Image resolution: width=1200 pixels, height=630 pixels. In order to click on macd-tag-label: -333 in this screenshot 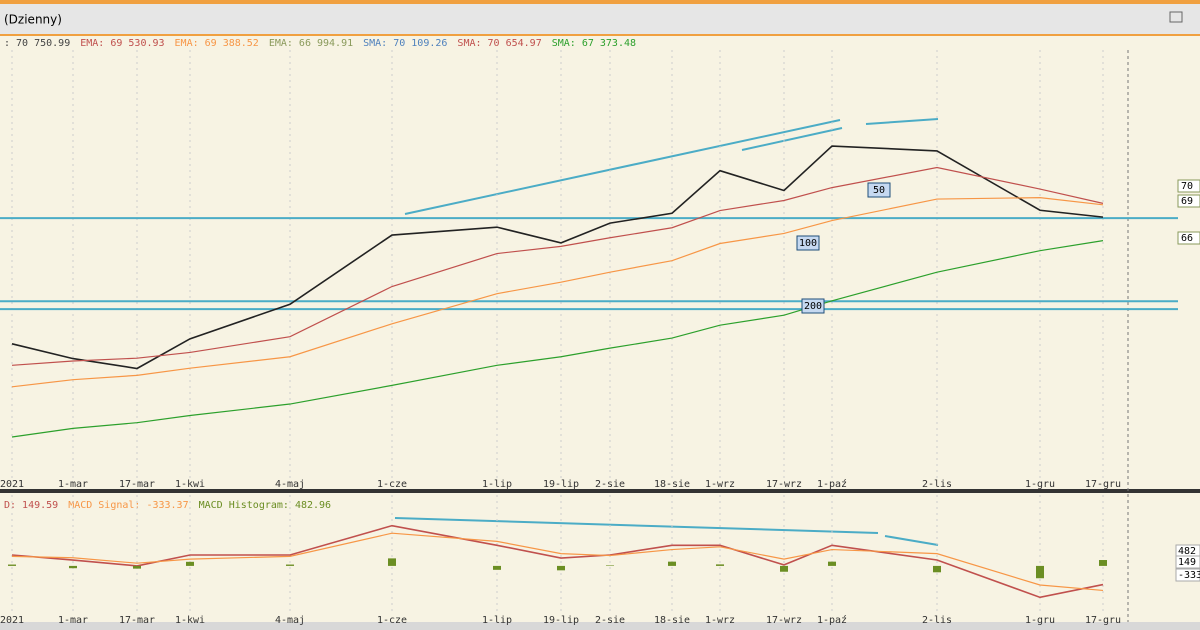, I will do `click(1189, 575)`.